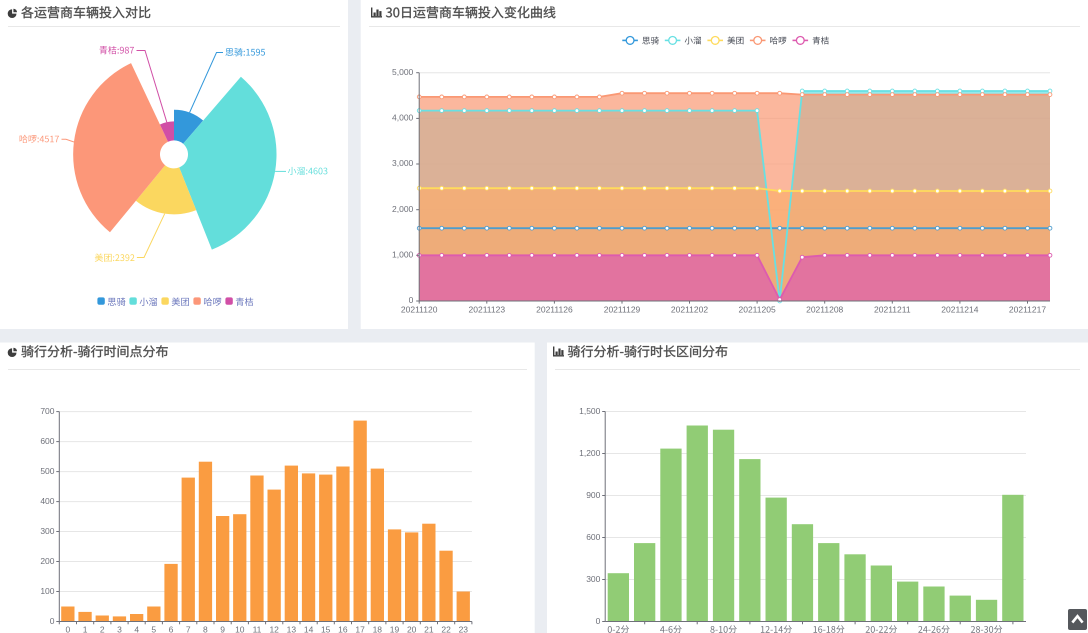 The height and width of the screenshot is (633, 1088). Describe the element at coordinates (395, 628) in the screenshot. I see `svg-text: 19` at that location.